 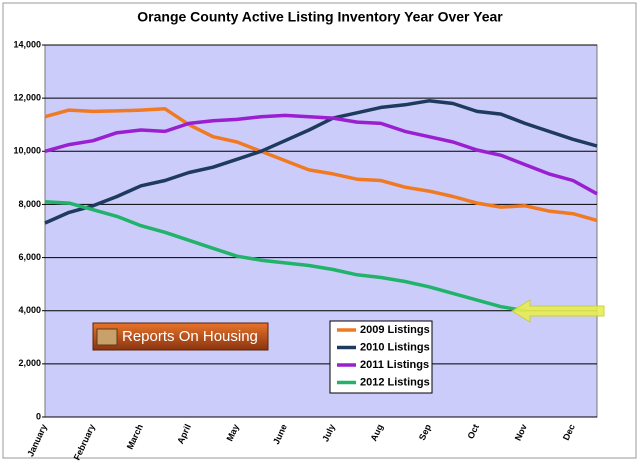 I want to click on y-tick-label: 8,000, so click(x=29, y=204).